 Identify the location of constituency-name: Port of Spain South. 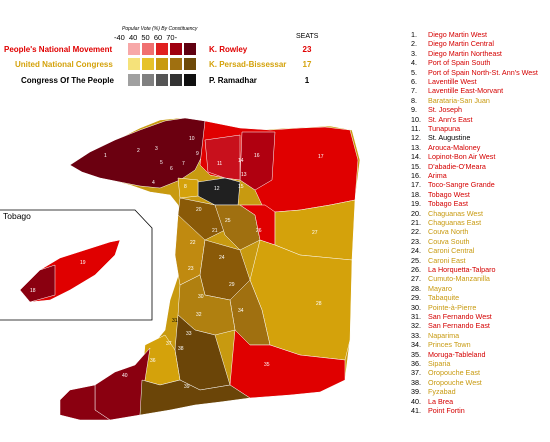
(459, 63).